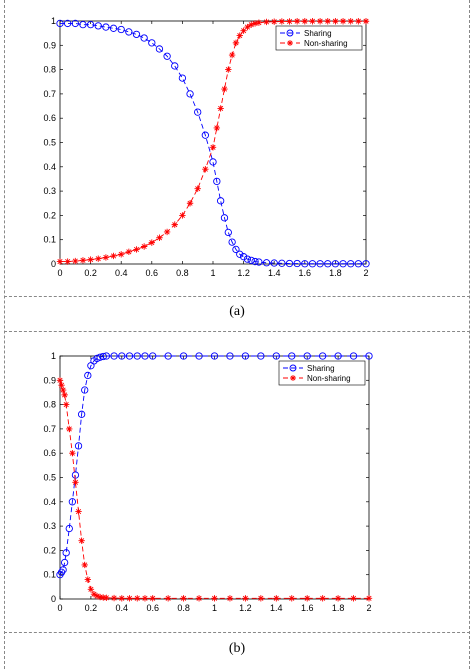 This screenshot has width=474, height=669. Describe the element at coordinates (237, 648) in the screenshot. I see `caption-b: (b)` at that location.